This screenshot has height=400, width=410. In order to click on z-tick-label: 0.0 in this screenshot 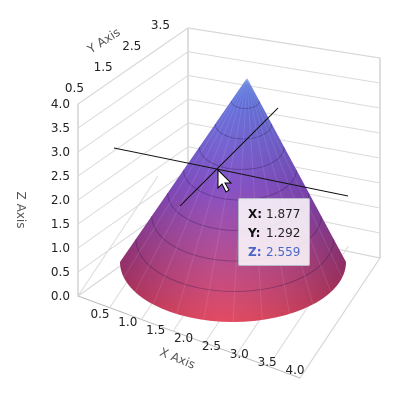, I will do `click(60, 296)`.